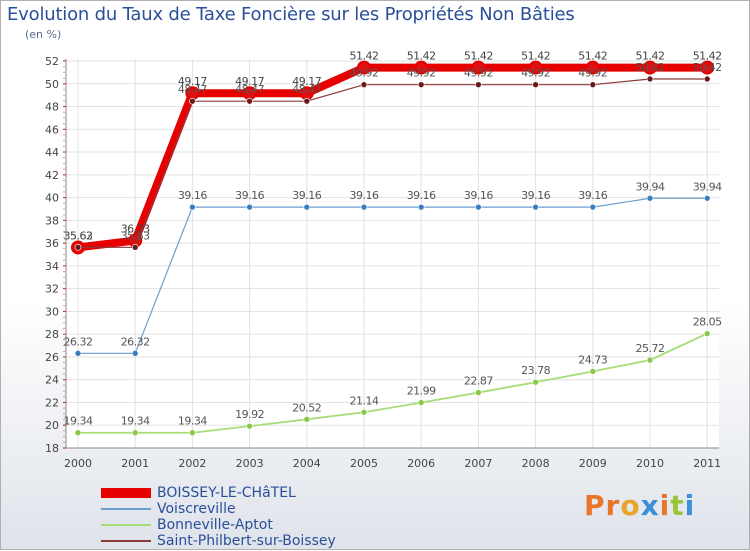 Image resolution: width=750 pixels, height=551 pixels. Describe the element at coordinates (249, 89) in the screenshot. I see `data-label: 48.47` at that location.